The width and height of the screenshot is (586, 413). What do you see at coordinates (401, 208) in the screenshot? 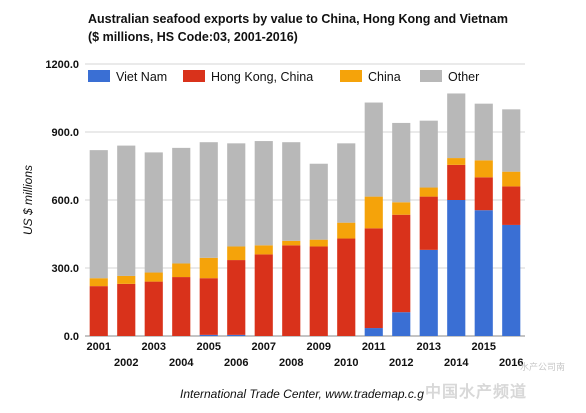
I see `bar-segment-china-2012` at bounding box center [401, 208].